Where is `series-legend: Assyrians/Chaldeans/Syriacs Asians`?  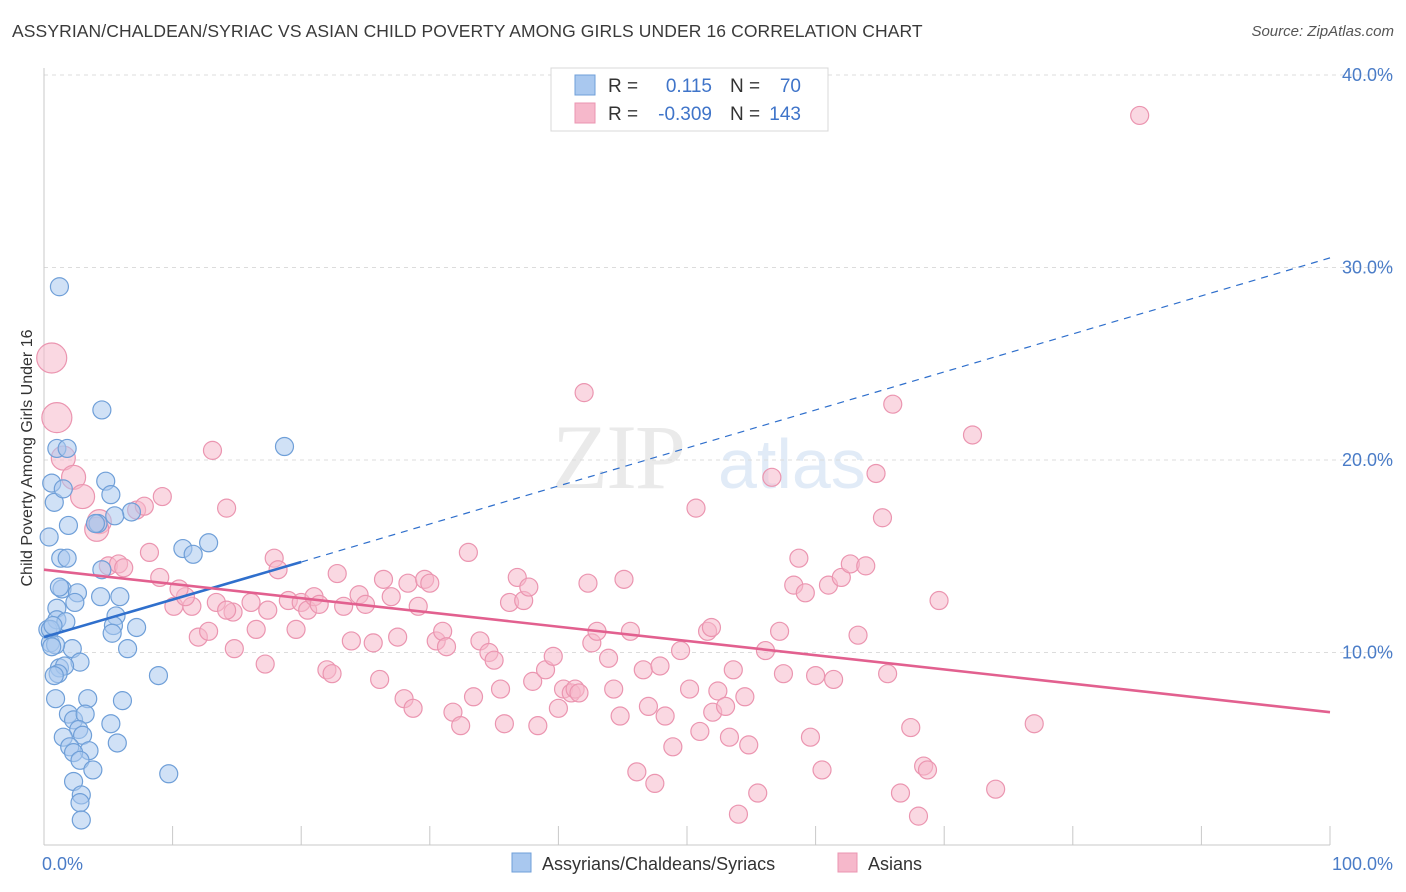 series-legend: Assyrians/Chaldeans/Syriacs Asians is located at coordinates (716, 863).